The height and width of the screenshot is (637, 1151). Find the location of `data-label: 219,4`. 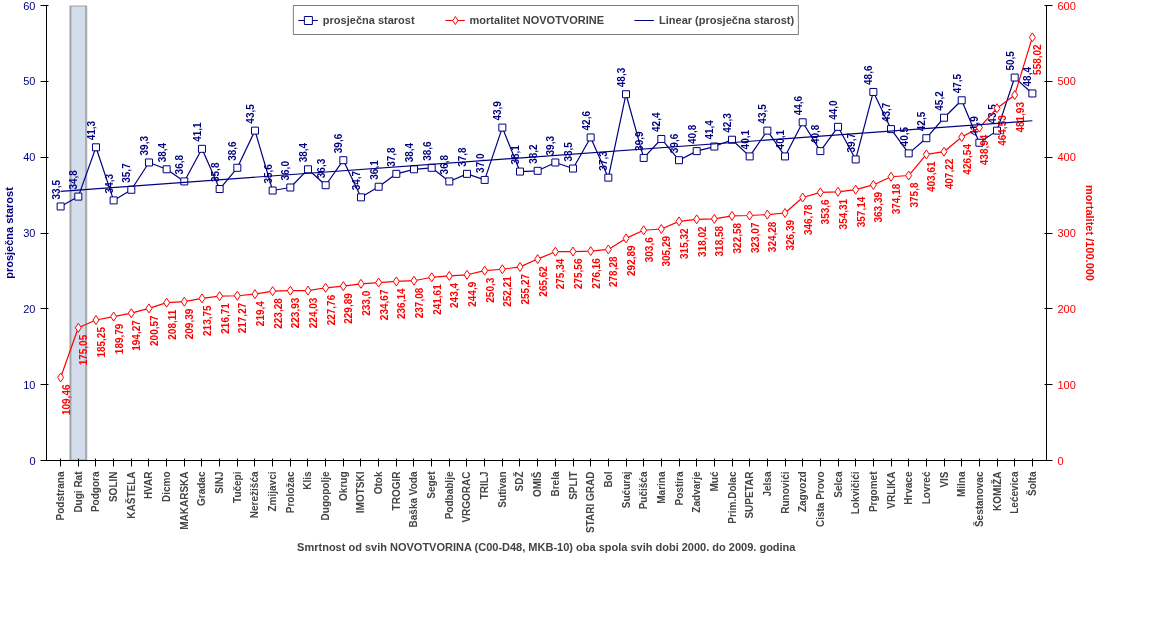

data-label: 219,4 is located at coordinates (260, 313).